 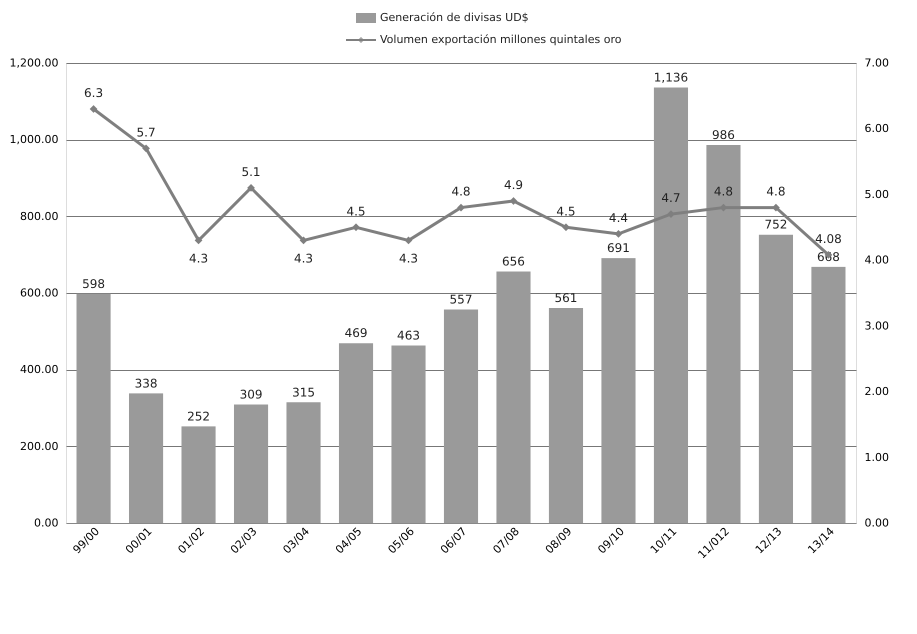 What do you see at coordinates (454, 17) in the screenshot?
I see `legend-label: Generación de divisas UD$` at bounding box center [454, 17].